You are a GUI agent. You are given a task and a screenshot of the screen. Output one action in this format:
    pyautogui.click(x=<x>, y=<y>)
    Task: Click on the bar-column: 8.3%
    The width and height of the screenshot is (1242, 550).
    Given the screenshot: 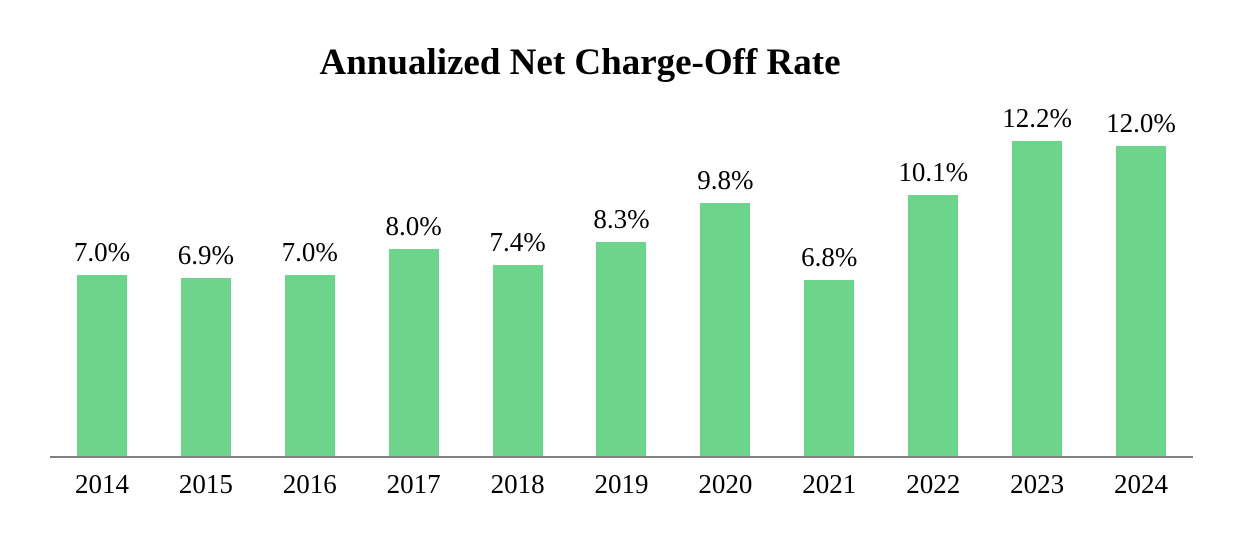 What is the action you would take?
    pyautogui.click(x=622, y=273)
    